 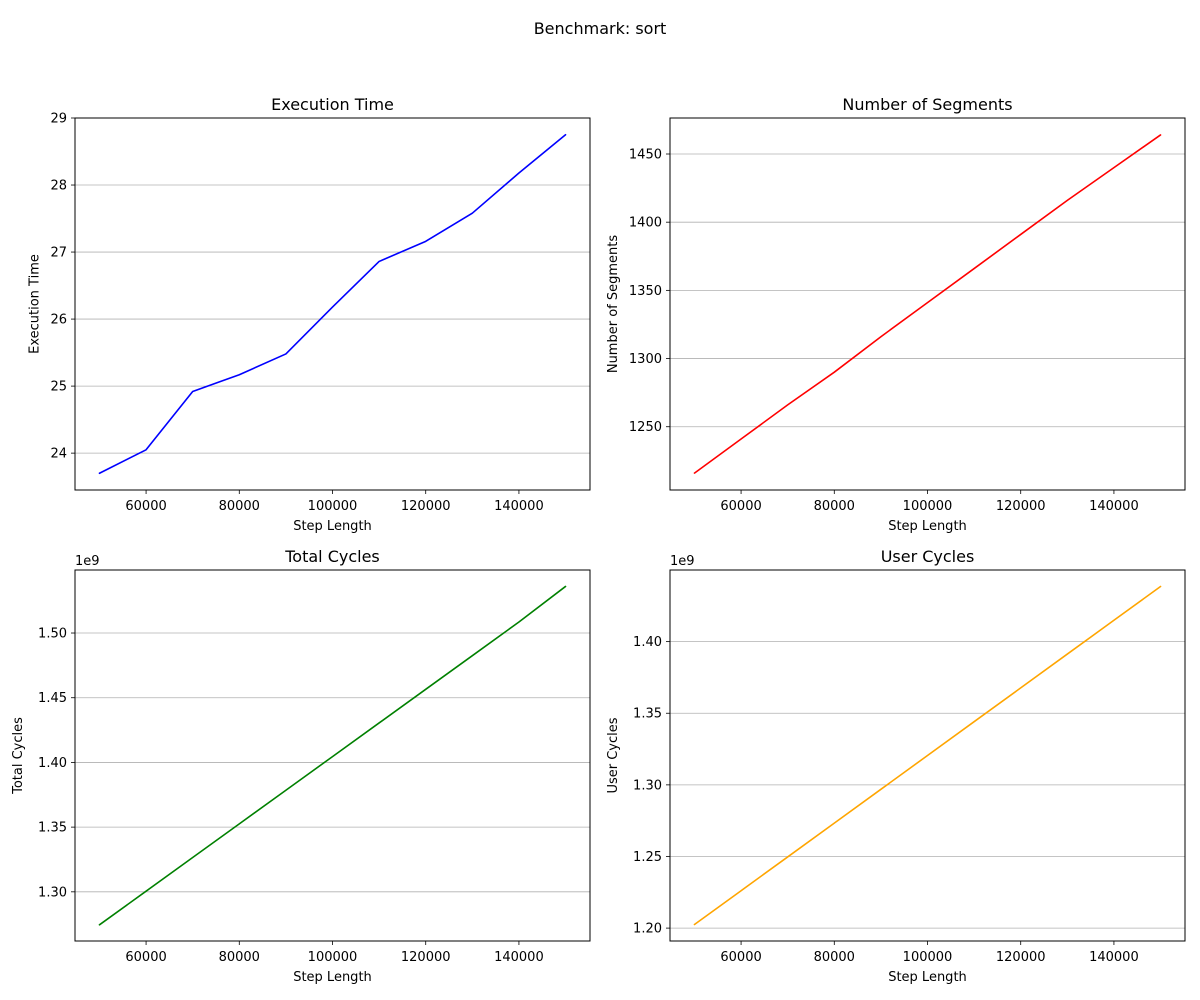 What do you see at coordinates (647, 785) in the screenshot?
I see `user-cycles-ytick-label-2: 1.30` at bounding box center [647, 785].